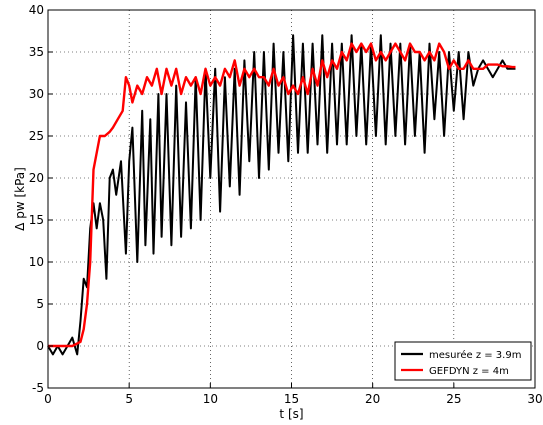 The image size is (543, 425). I want to click on y-tick-label: 35, so click(36, 52).